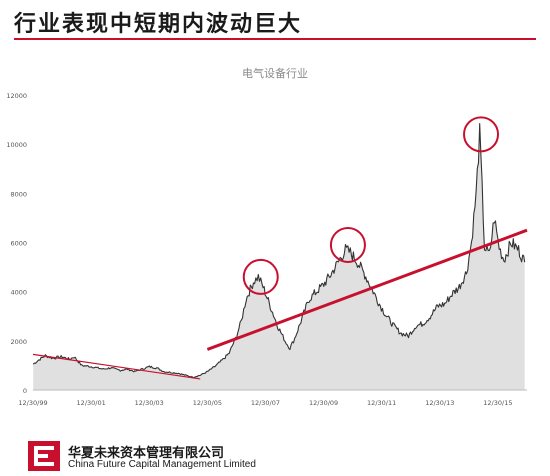  Describe the element at coordinates (16, 96) in the screenshot. I see `y-tick-label: 12000` at that location.